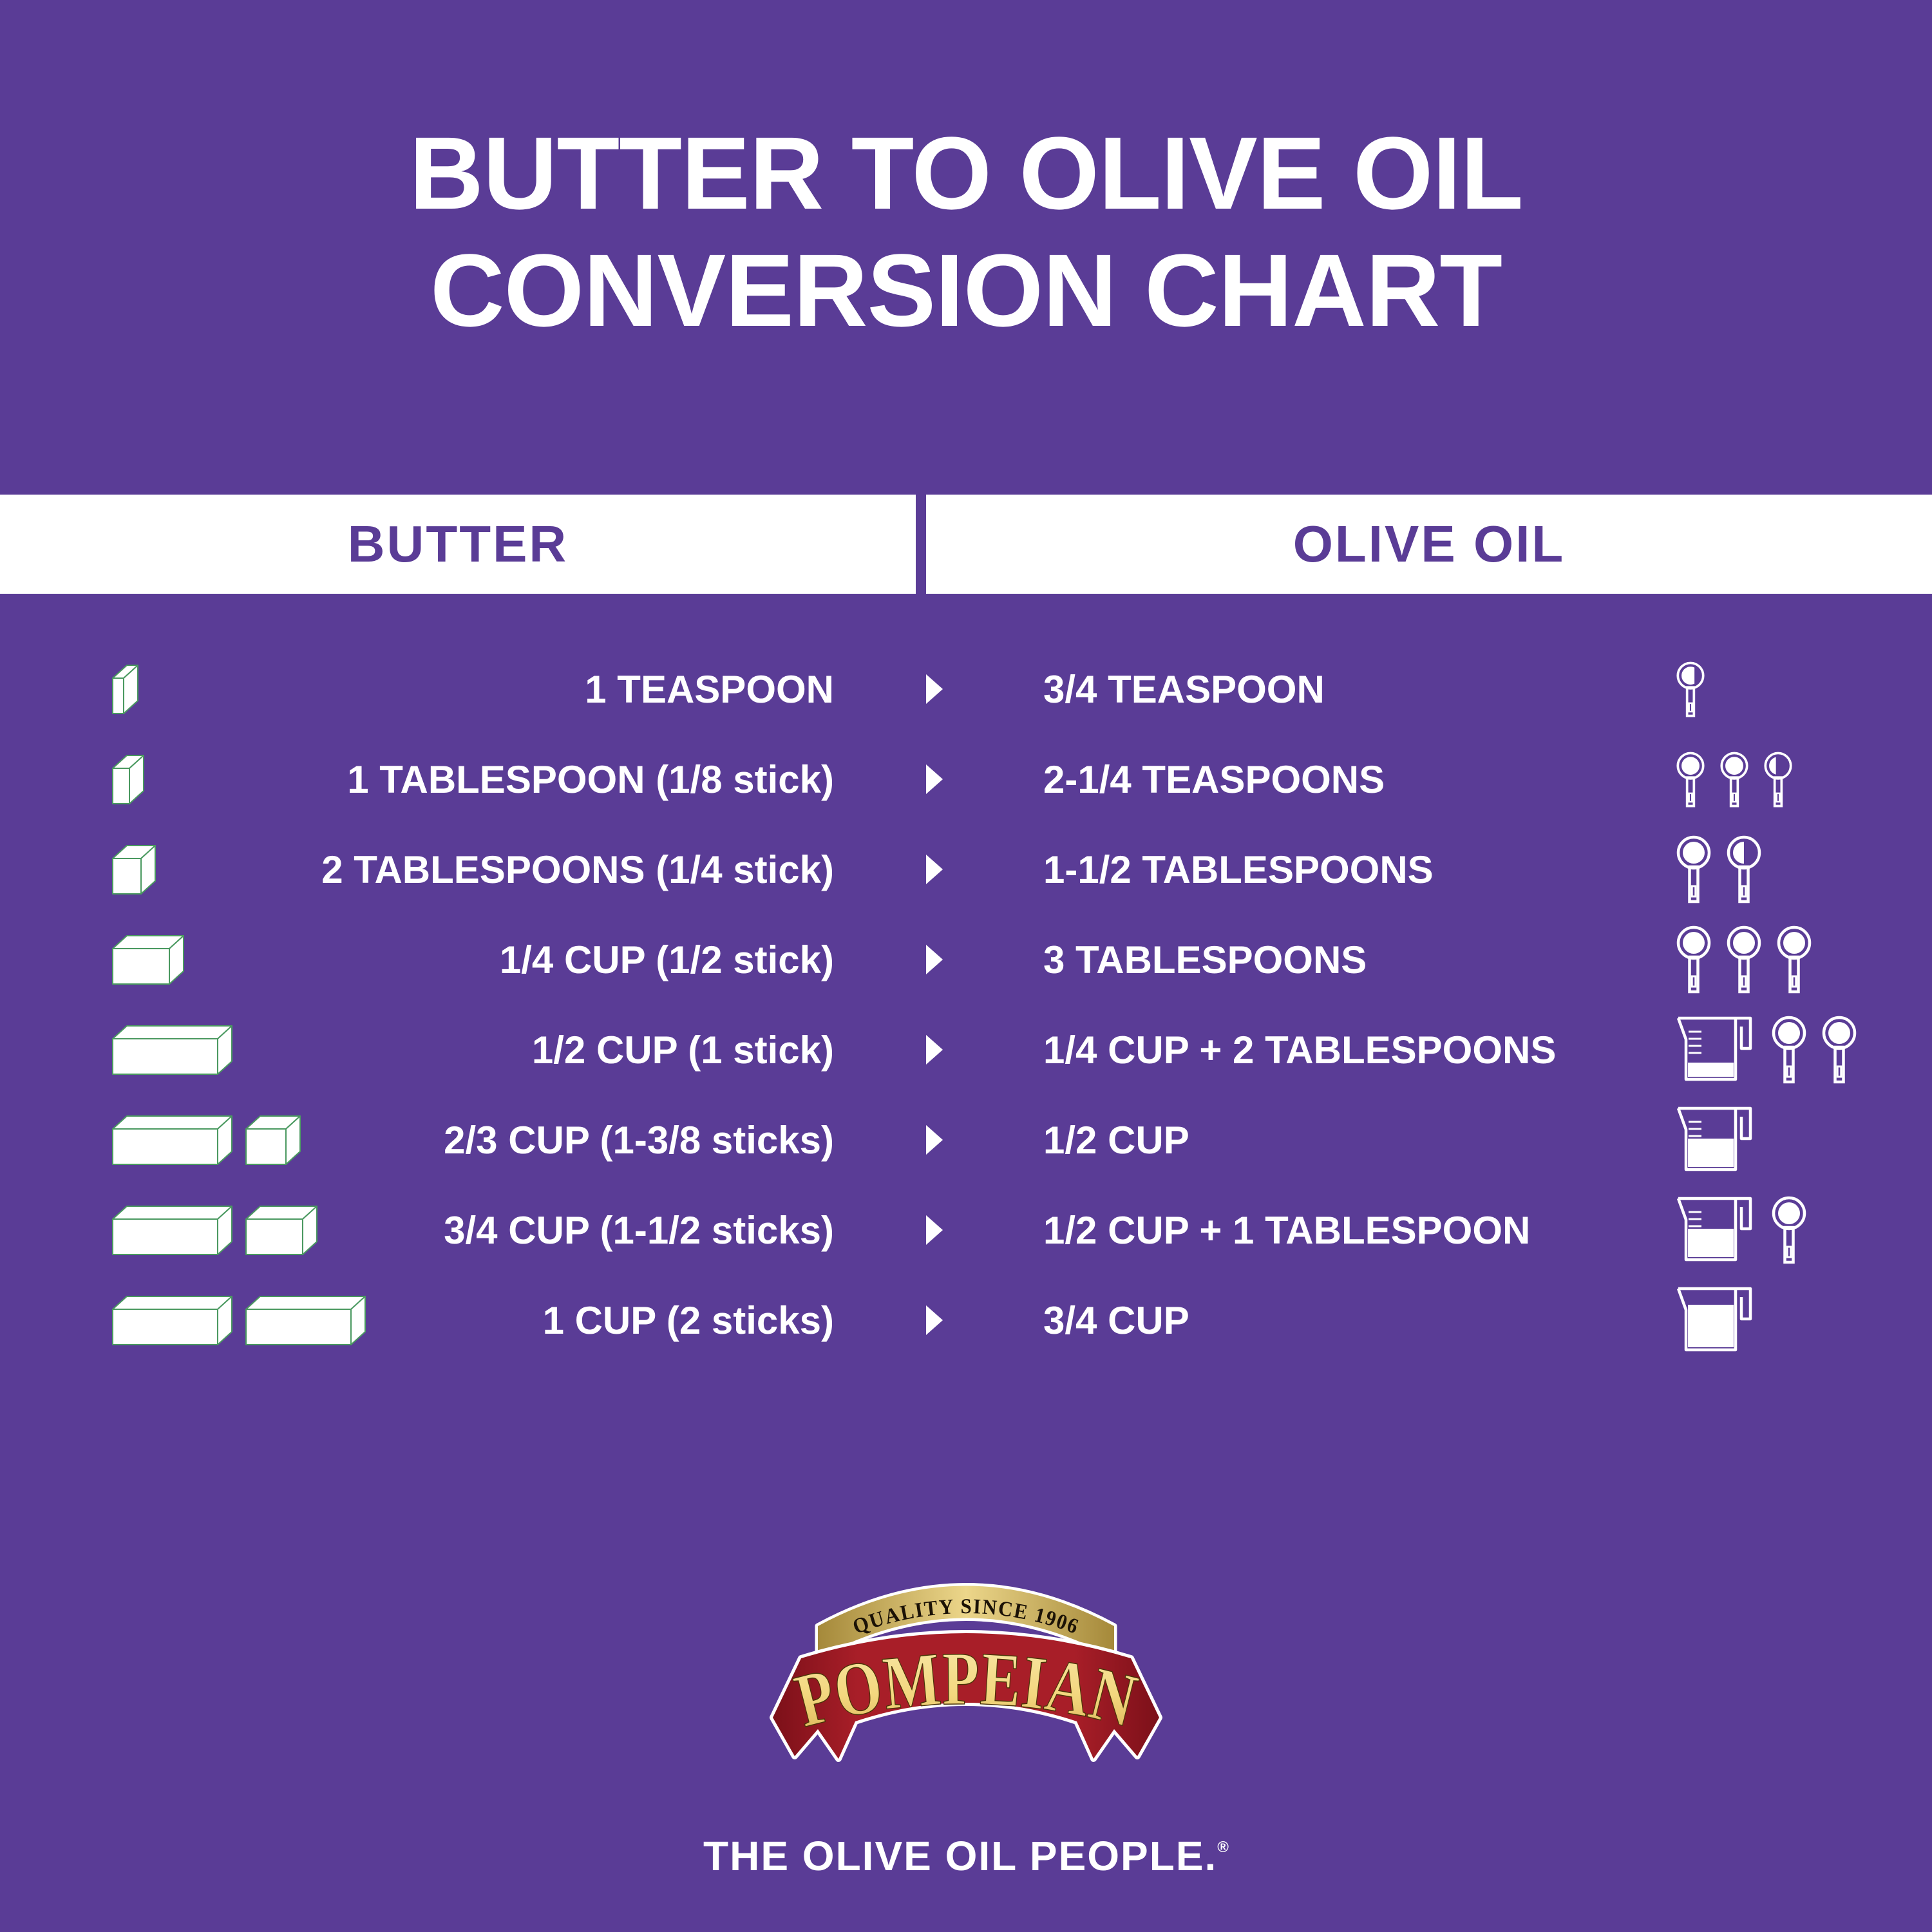 This screenshot has width=1932, height=1932. I want to click on olive-oil-amount: 3/4 TEASPOON, so click(1184, 689).